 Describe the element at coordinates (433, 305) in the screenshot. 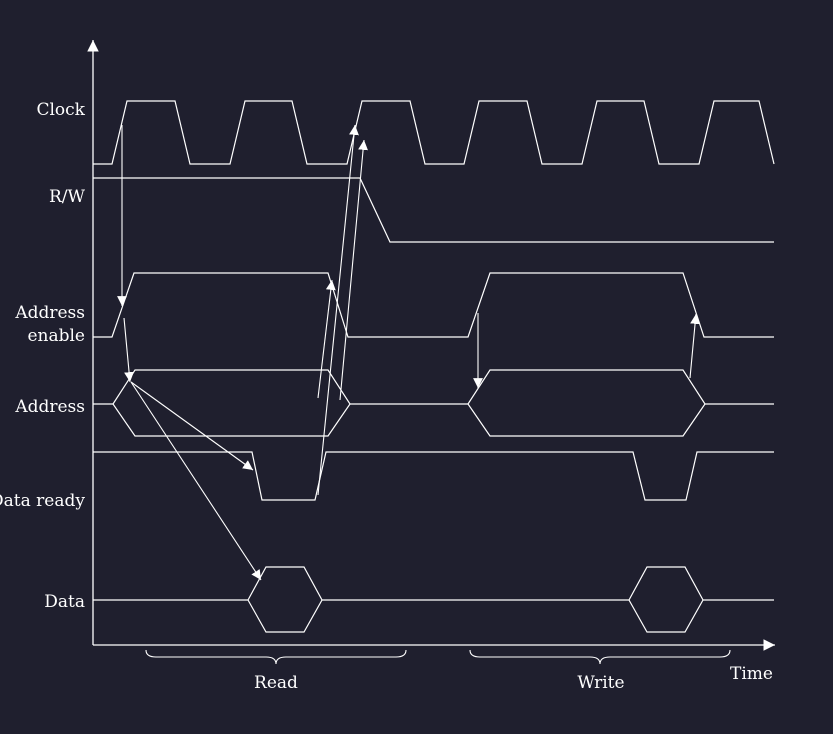

I see `address-enable-waveform` at that location.